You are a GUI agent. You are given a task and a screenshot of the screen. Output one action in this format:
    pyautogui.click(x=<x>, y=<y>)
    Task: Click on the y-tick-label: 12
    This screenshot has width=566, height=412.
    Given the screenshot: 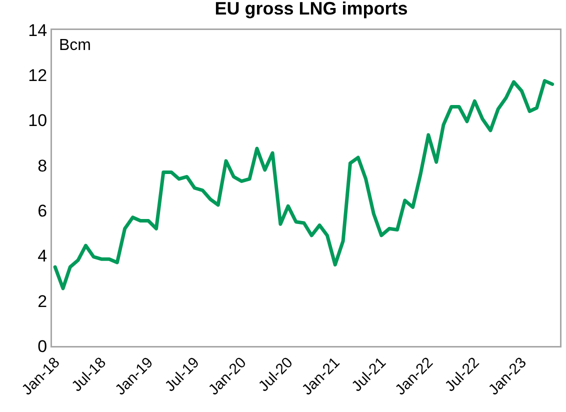 What is the action you would take?
    pyautogui.click(x=38, y=76)
    